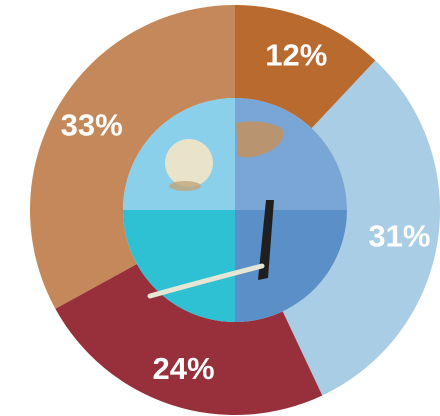 The width and height of the screenshot is (440, 416). What do you see at coordinates (184, 368) in the screenshot?
I see `slice-label-24: 24%` at bounding box center [184, 368].